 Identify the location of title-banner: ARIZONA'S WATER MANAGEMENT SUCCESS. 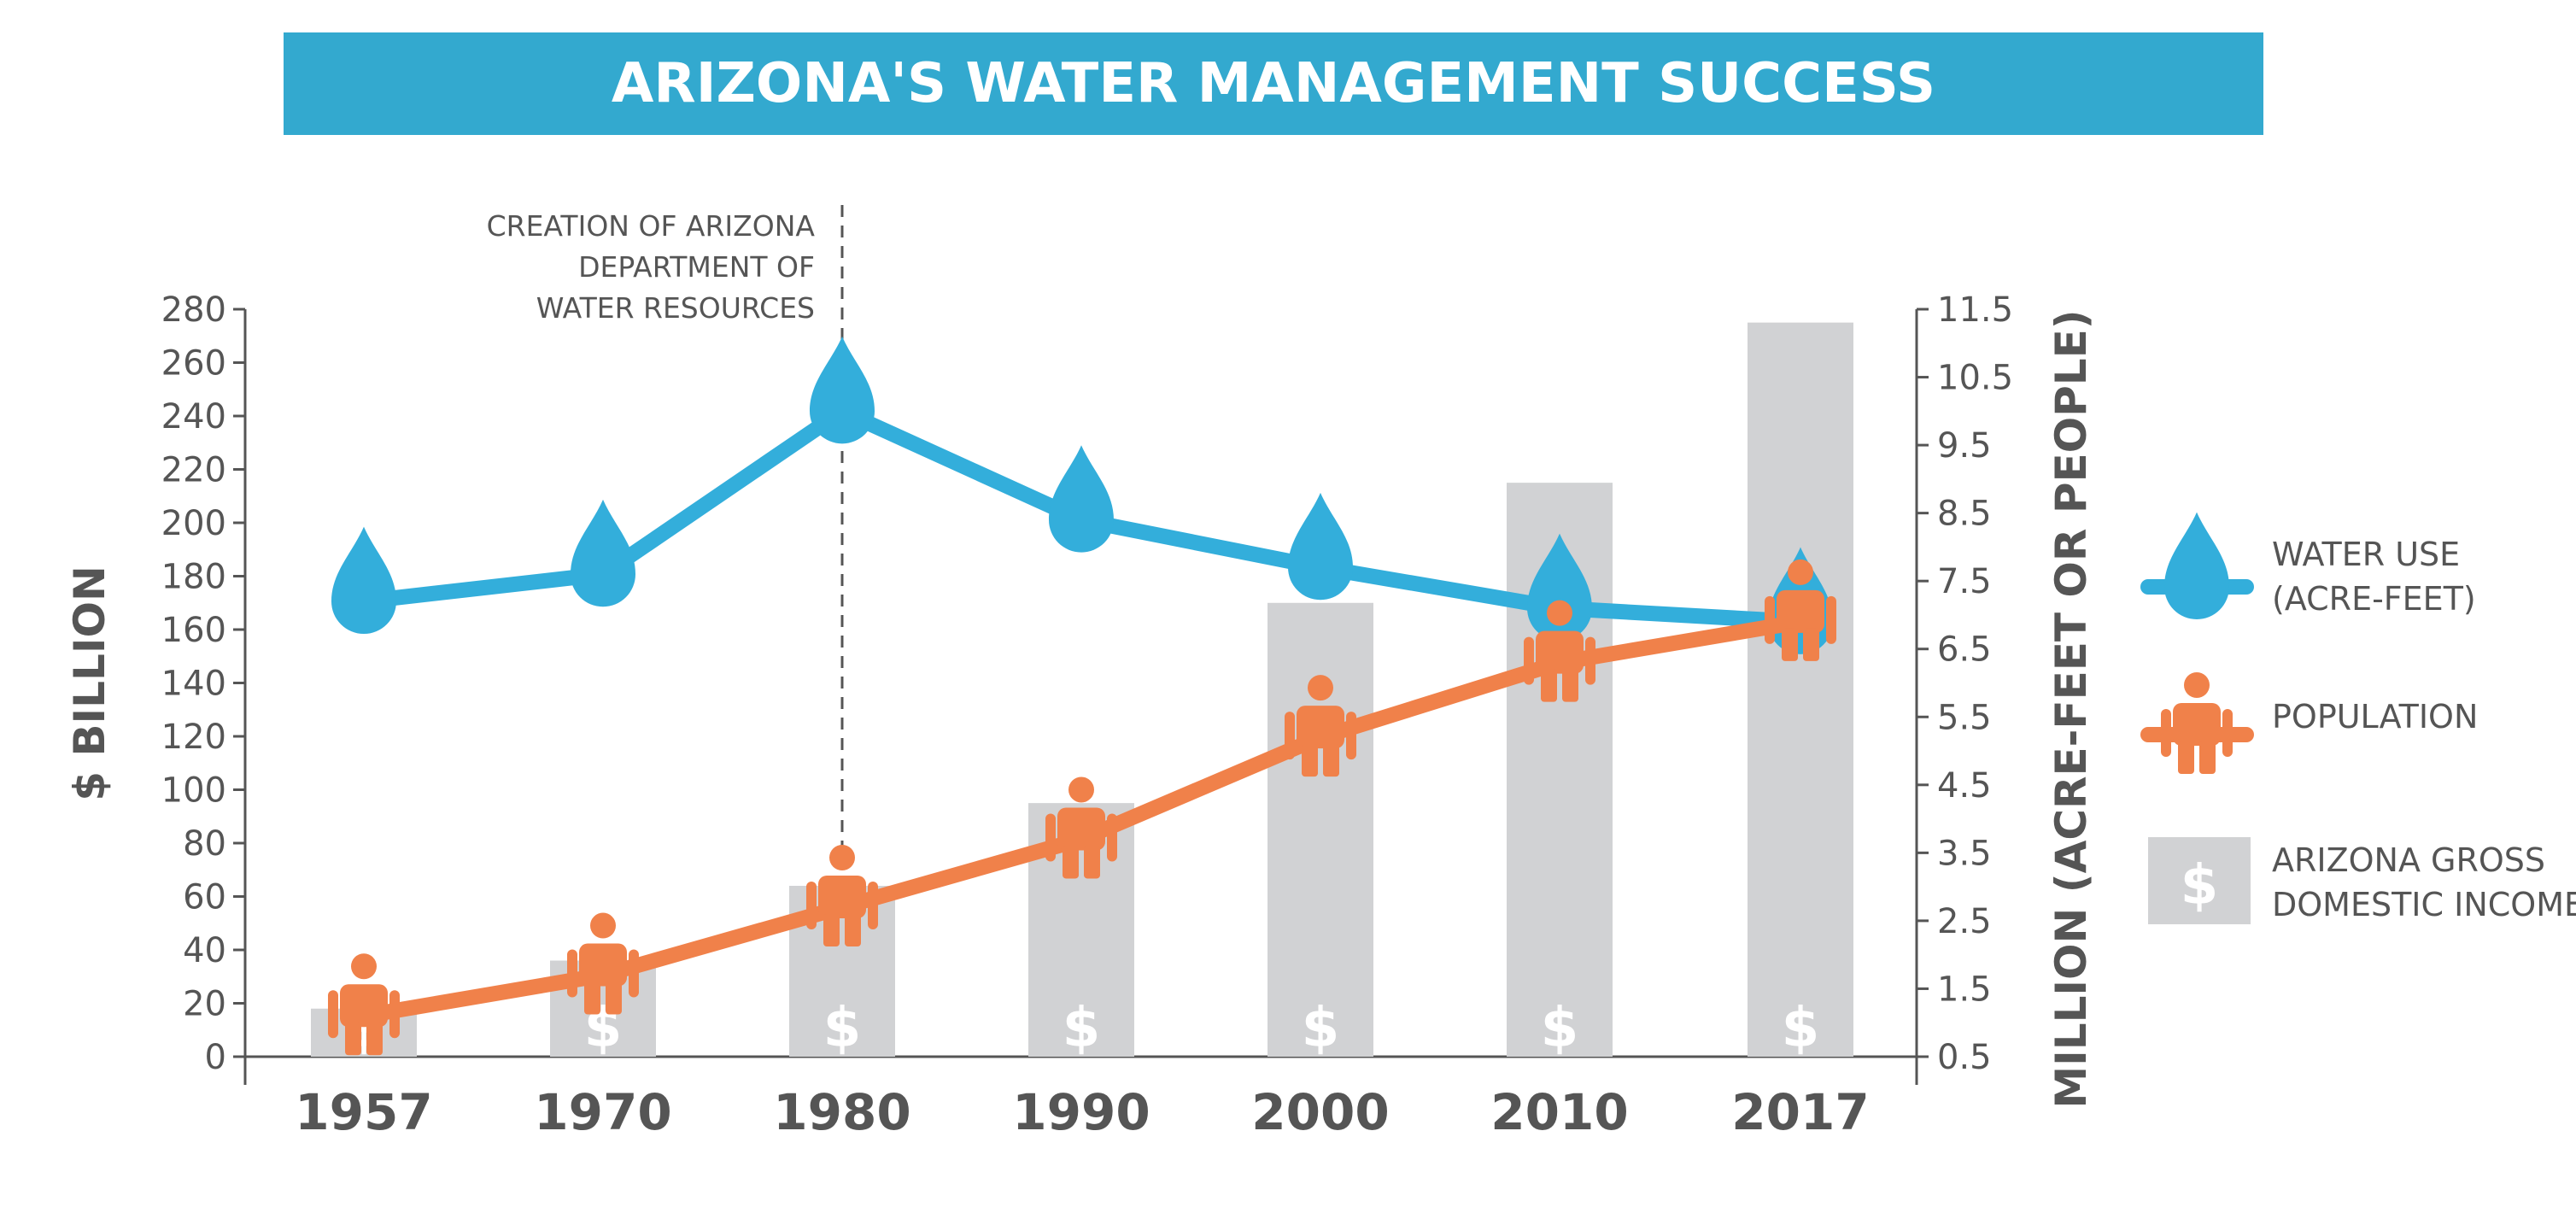
(1273, 83).